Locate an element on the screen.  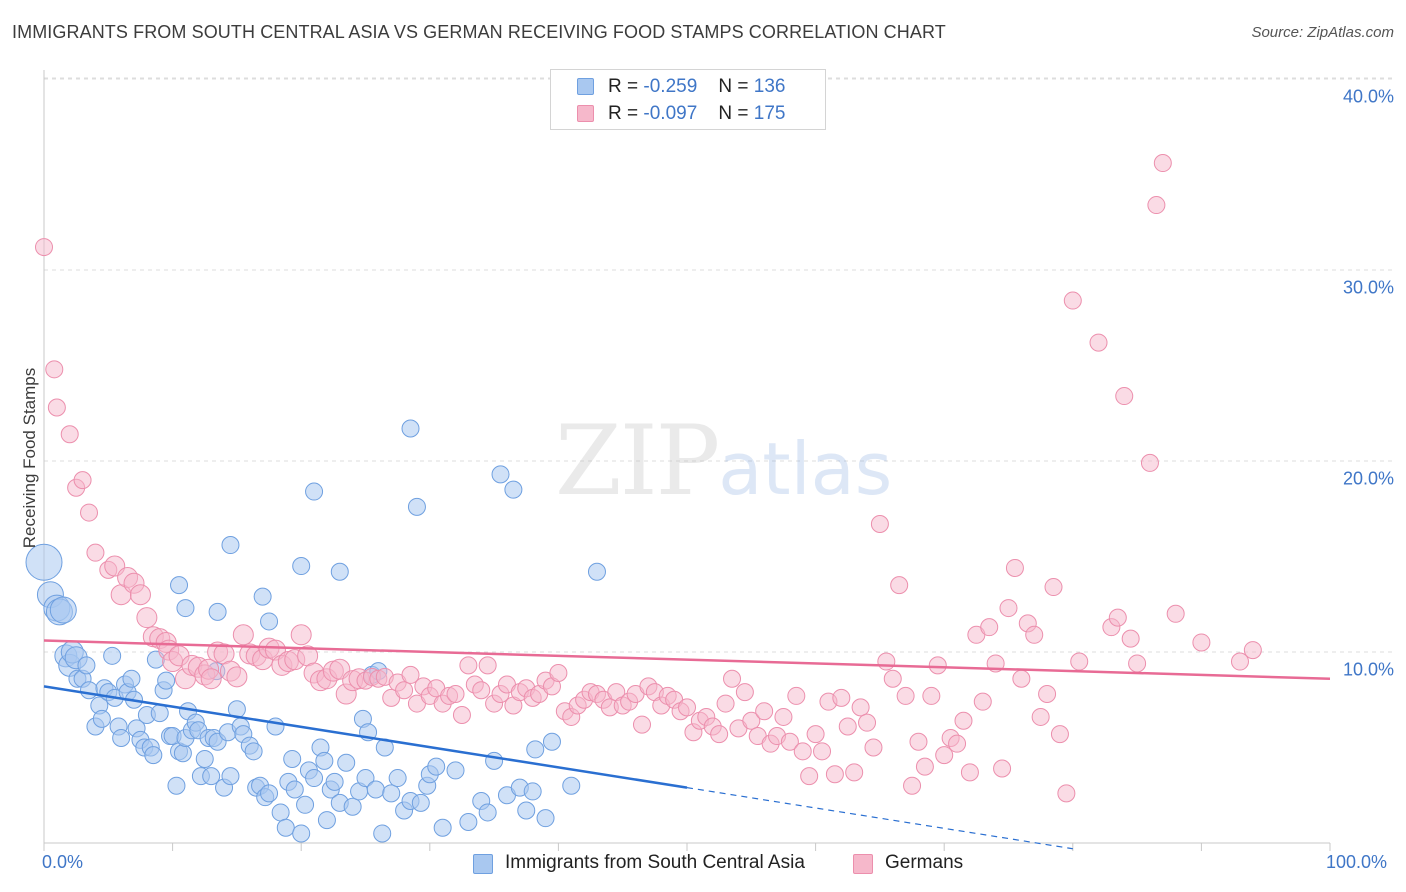
trend-line-extension-south-central-asia is located at coordinates (879, 818).